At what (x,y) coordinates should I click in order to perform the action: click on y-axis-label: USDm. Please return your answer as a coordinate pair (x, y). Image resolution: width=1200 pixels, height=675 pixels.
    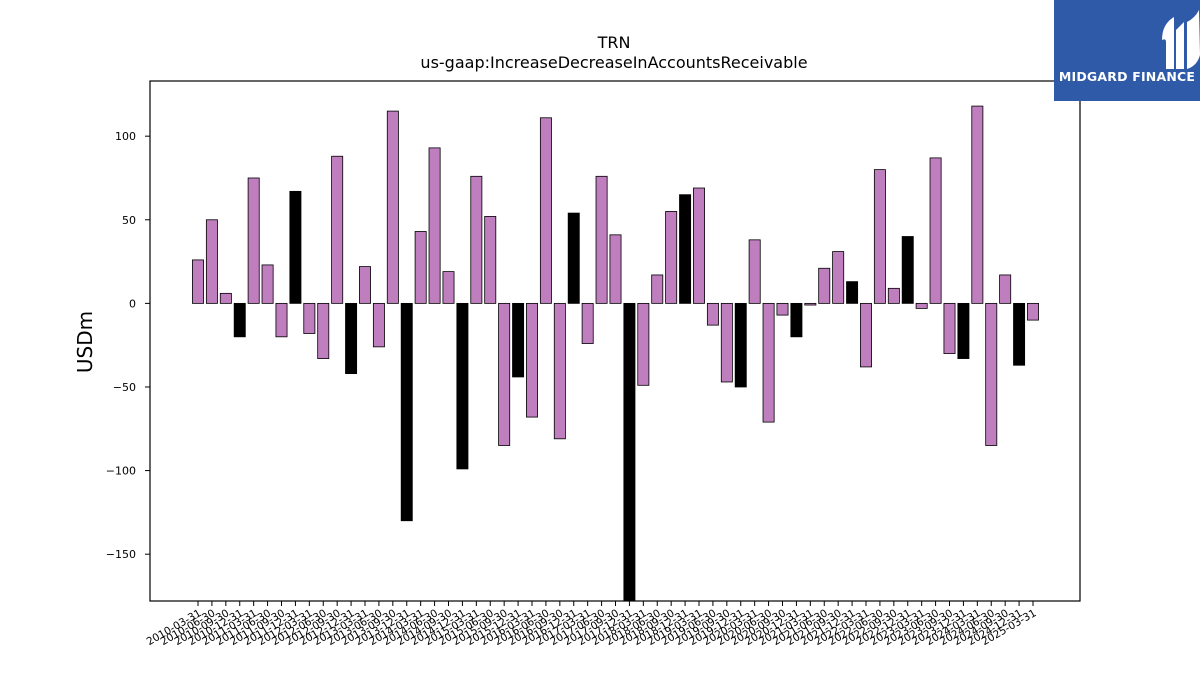
    Looking at the image, I should click on (85, 342).